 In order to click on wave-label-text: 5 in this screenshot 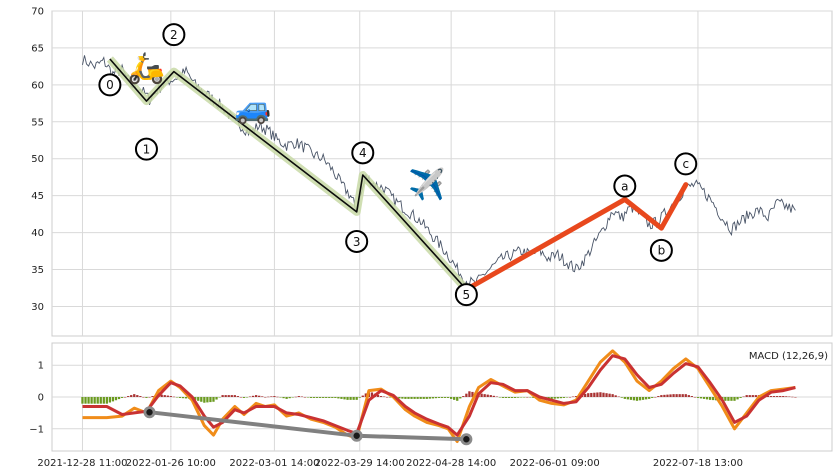, I will do `click(467, 295)`.